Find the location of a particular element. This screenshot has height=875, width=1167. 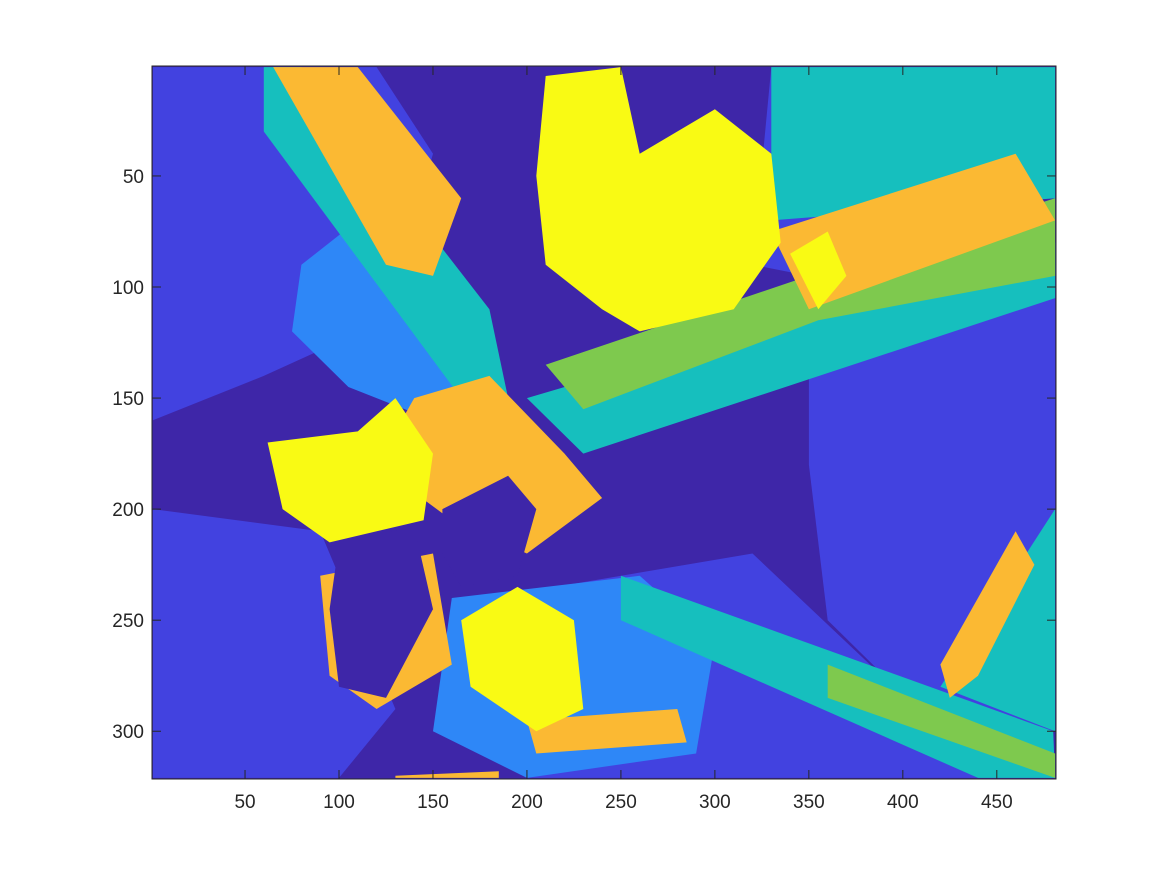

x-tick-label: 450 is located at coordinates (997, 802).